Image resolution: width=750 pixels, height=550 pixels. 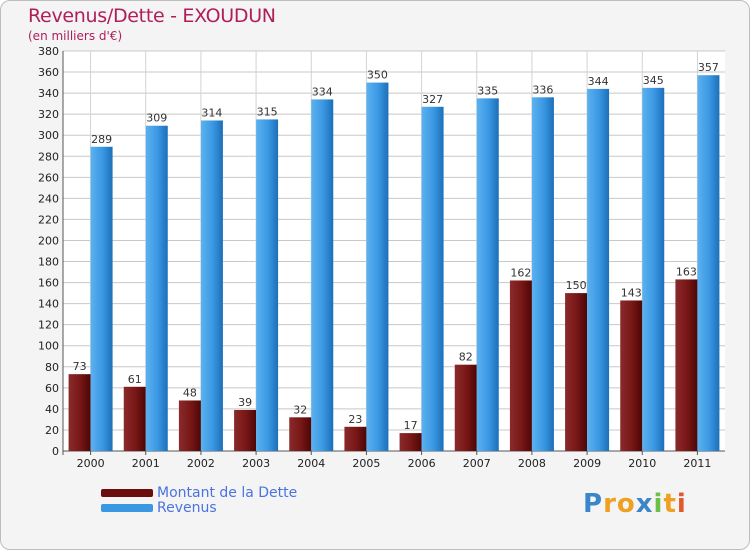 What do you see at coordinates (626, 504) in the screenshot?
I see `logo-letter: o` at bounding box center [626, 504].